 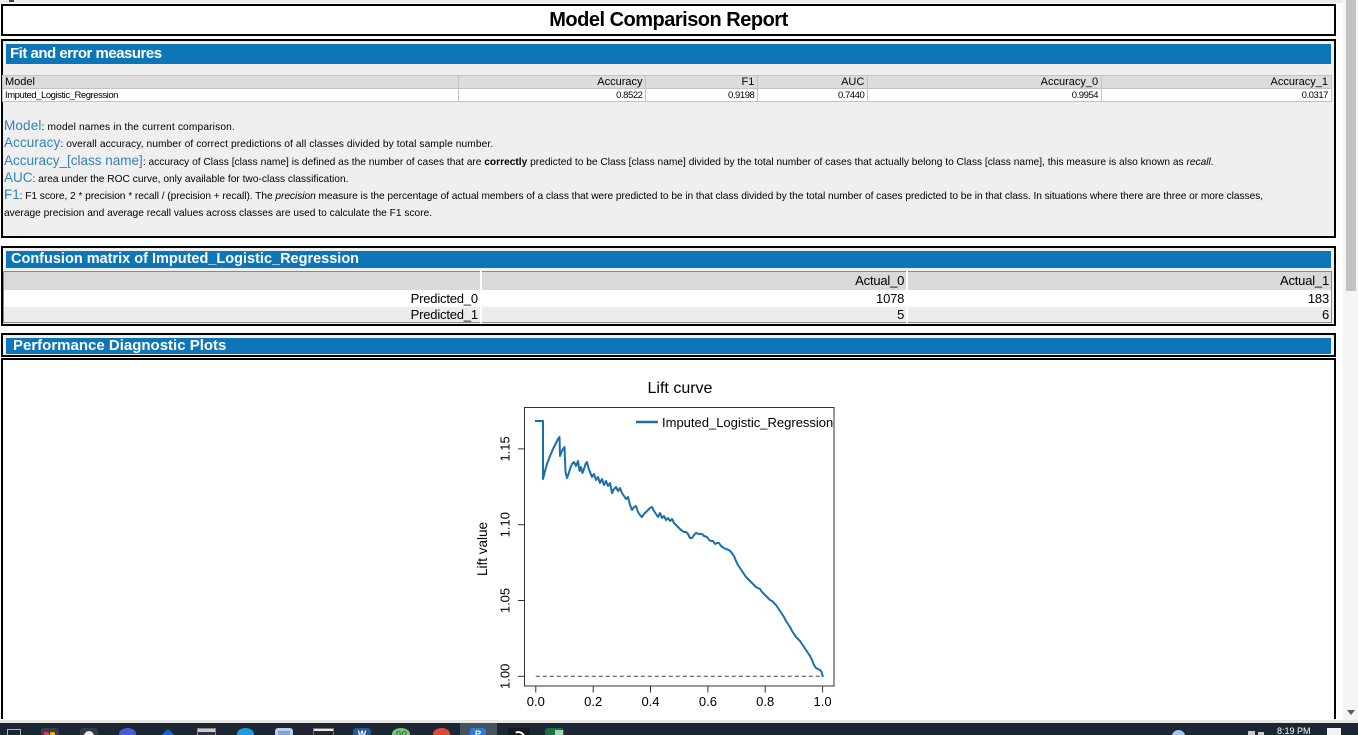 I want to click on svg-text: 0.4, so click(x=650, y=701).